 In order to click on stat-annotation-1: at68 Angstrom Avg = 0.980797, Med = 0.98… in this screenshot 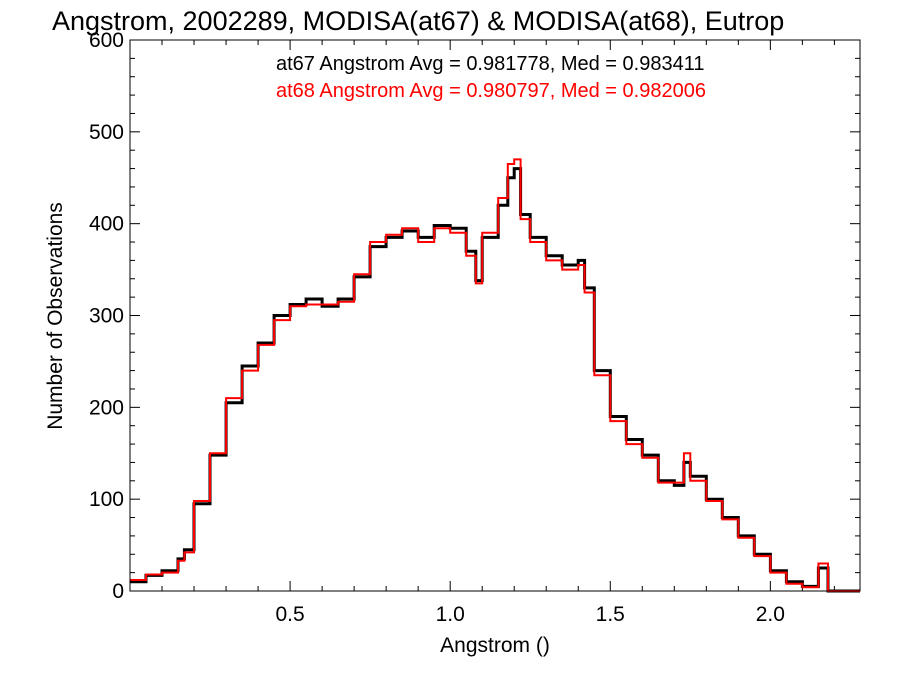, I will do `click(491, 91)`.